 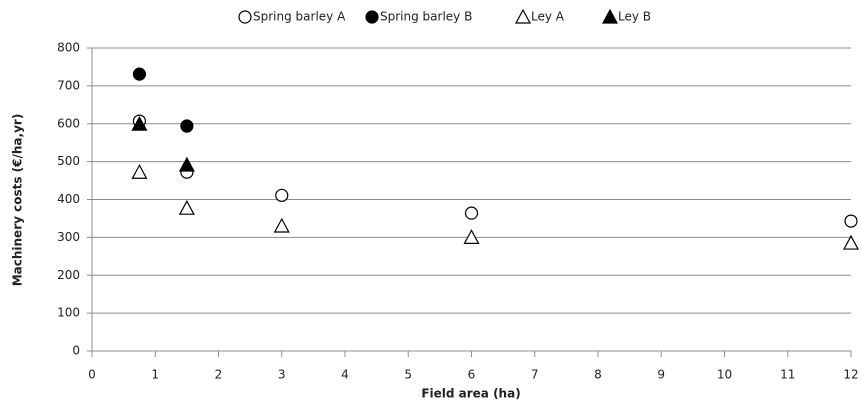 I want to click on x-tick-label: 6, so click(x=472, y=375).